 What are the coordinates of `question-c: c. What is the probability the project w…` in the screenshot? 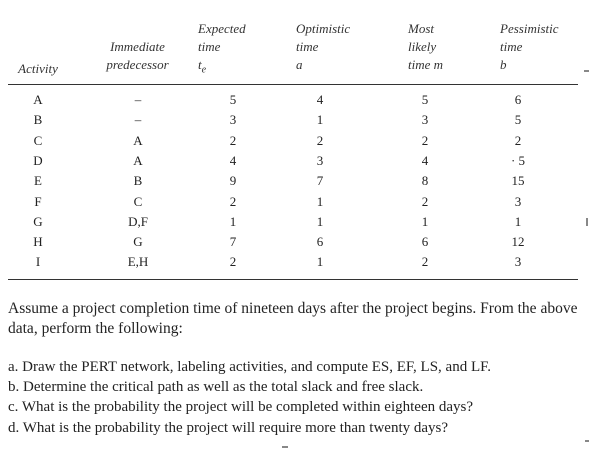 It's located at (241, 407).